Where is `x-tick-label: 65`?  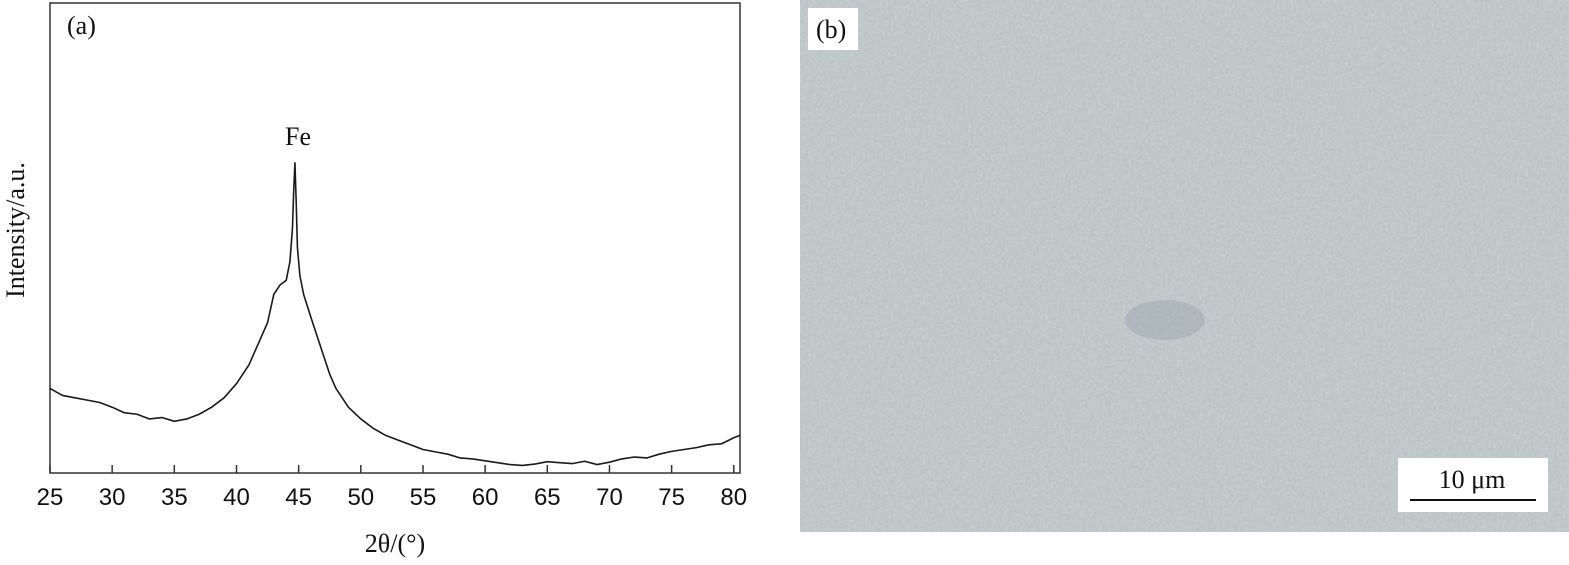 x-tick-label: 65 is located at coordinates (547, 497).